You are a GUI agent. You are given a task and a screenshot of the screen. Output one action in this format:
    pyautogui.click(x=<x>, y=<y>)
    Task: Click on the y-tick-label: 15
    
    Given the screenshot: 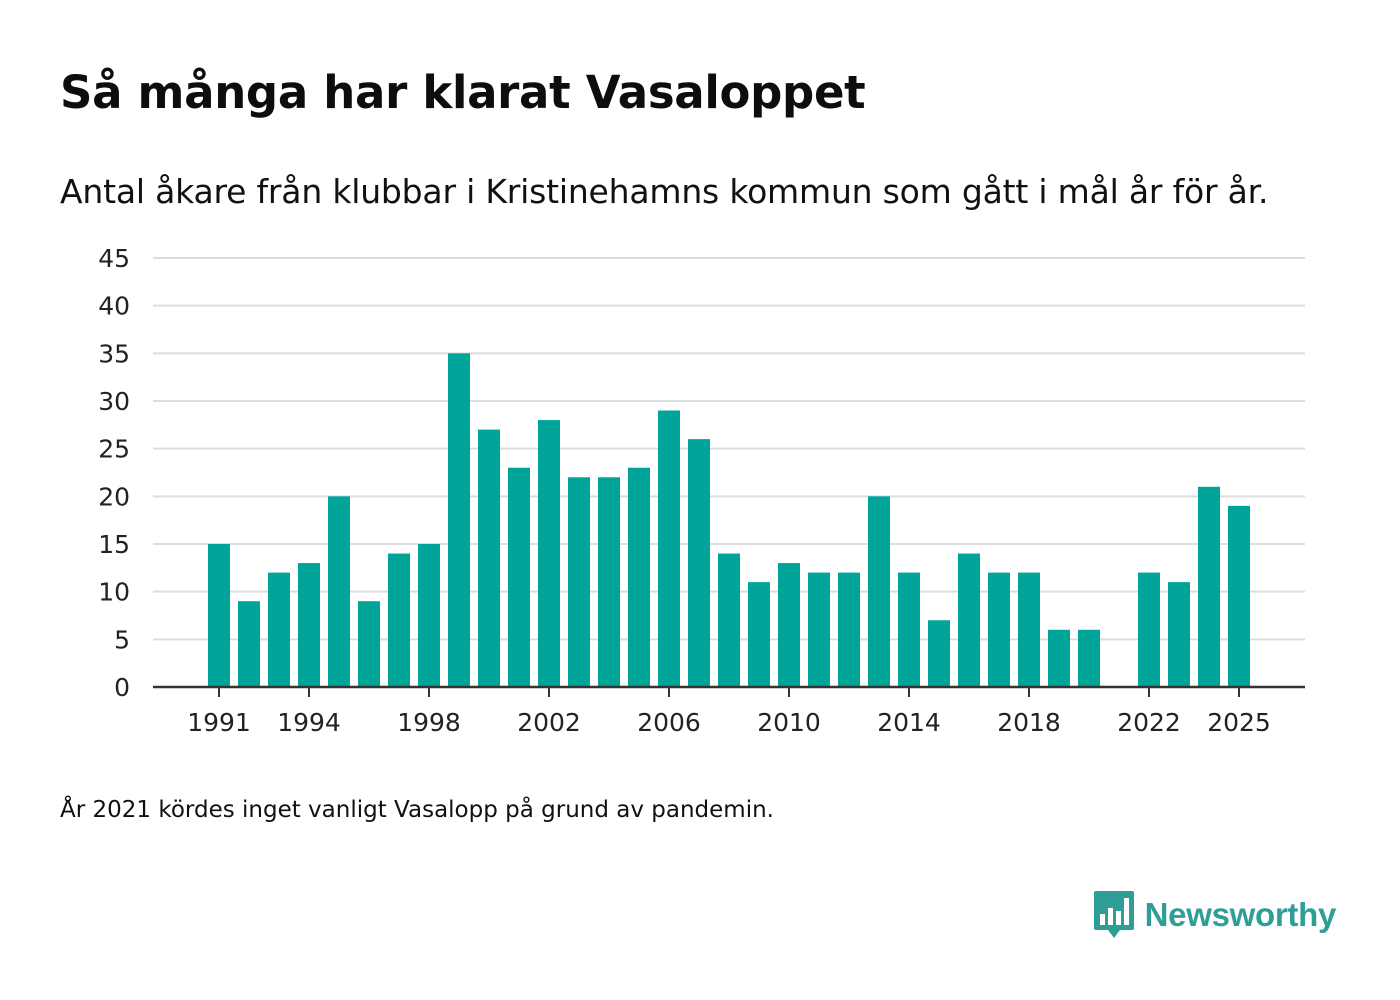 What is the action you would take?
    pyautogui.click(x=114, y=544)
    